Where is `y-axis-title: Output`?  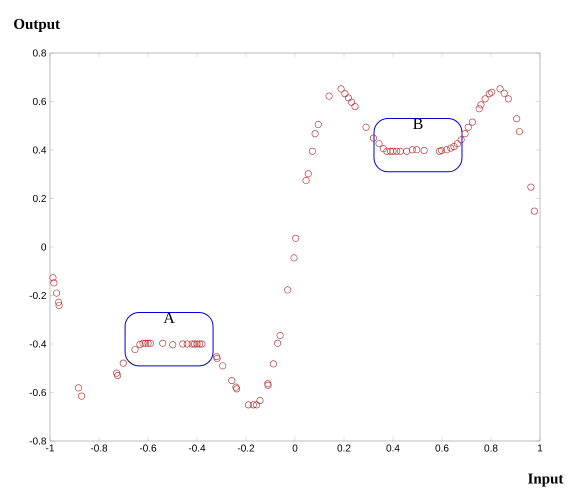 y-axis-title: Output is located at coordinates (37, 25).